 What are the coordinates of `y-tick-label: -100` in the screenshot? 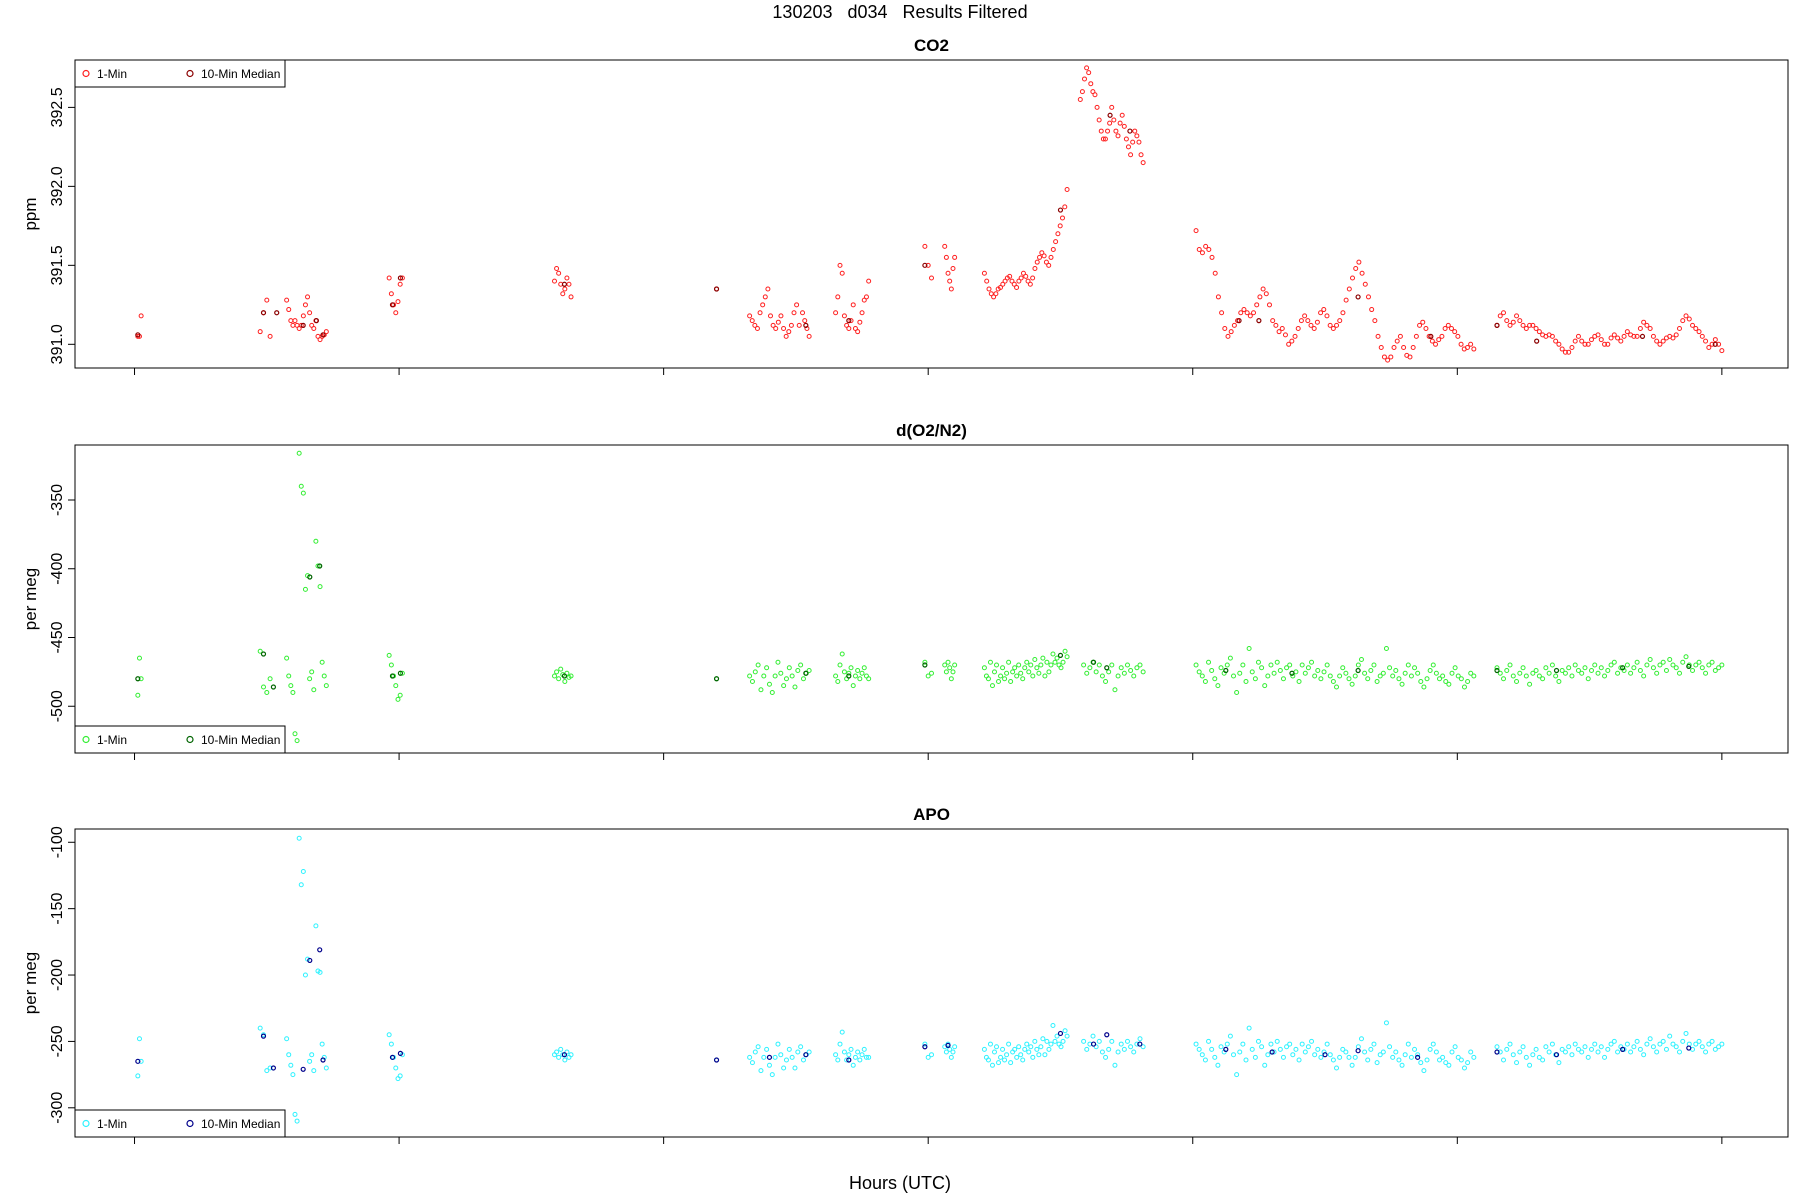 It's located at (57, 842).